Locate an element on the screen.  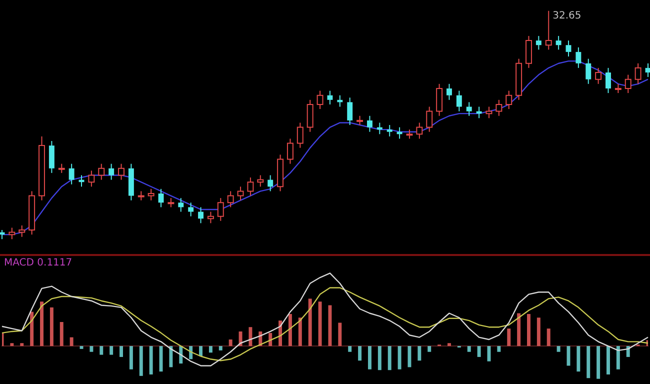
text: MACD 0.1117 is located at coordinates (38, 263).